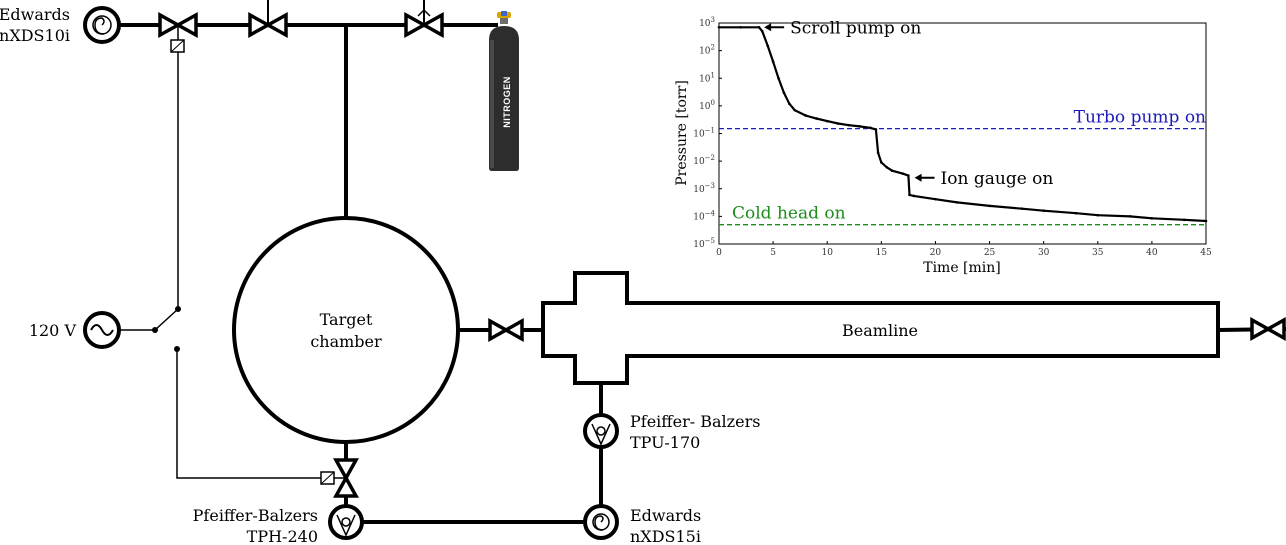 The width and height of the screenshot is (1286, 545). What do you see at coordinates (346, 522) in the screenshot?
I see `turbo-pump-left-icon` at bounding box center [346, 522].